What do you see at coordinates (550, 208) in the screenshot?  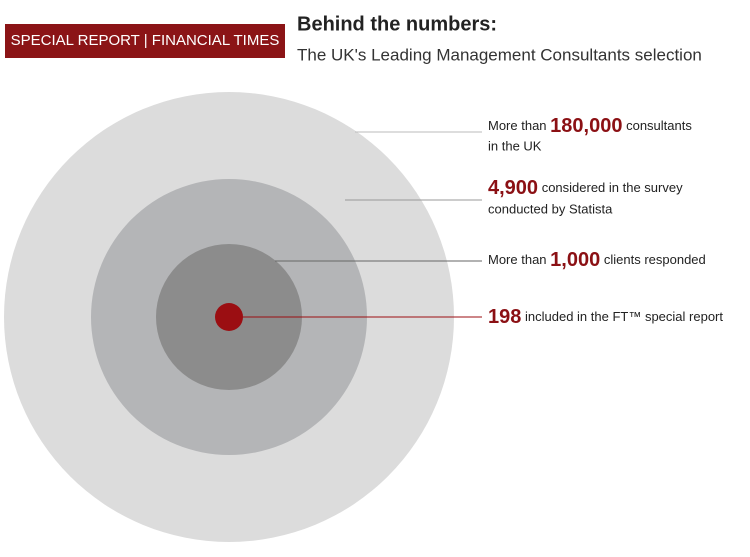 I see `ring-label-line2: conducted by Statista` at bounding box center [550, 208].